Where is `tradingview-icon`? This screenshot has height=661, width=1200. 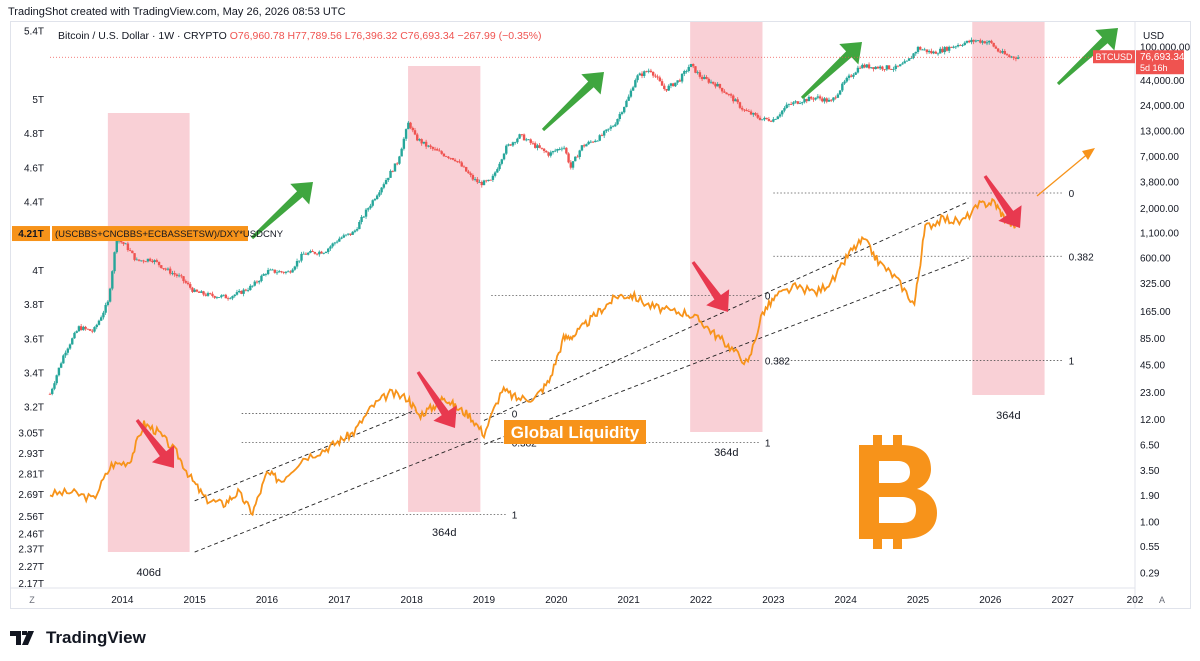 tradingview-icon is located at coordinates (22, 638).